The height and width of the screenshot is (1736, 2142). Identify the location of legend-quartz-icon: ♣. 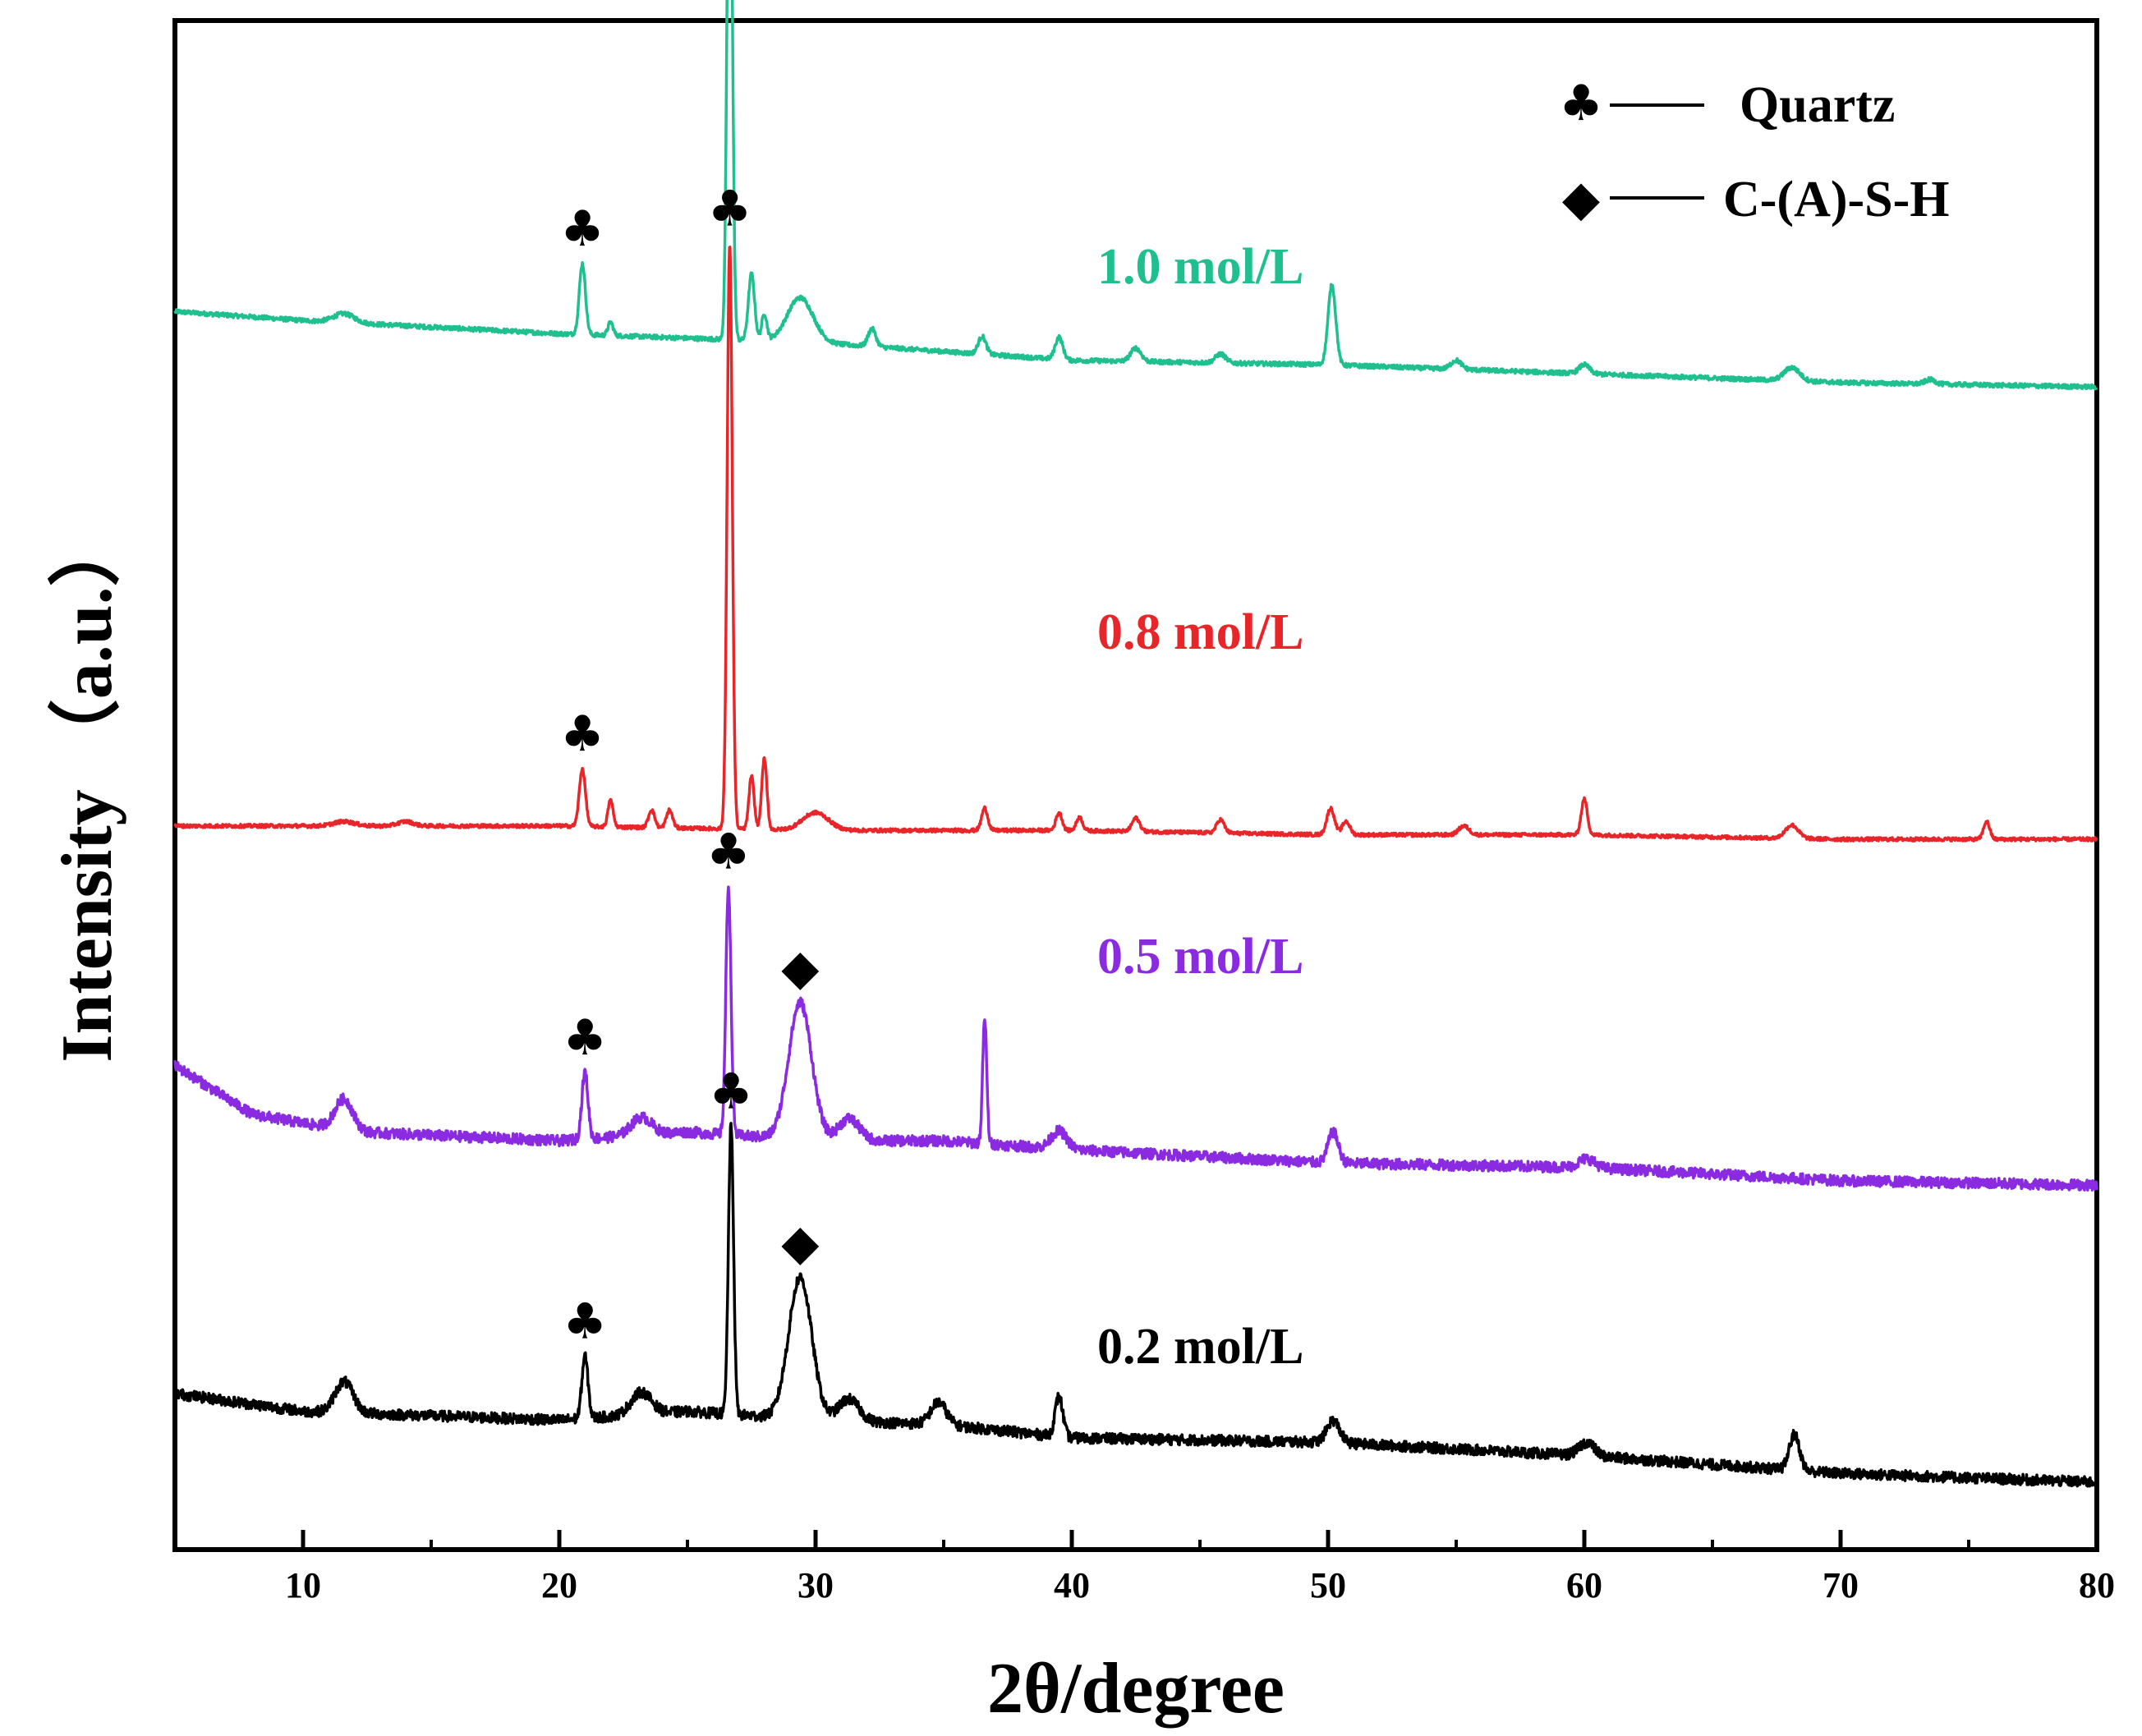
(1581, 103).